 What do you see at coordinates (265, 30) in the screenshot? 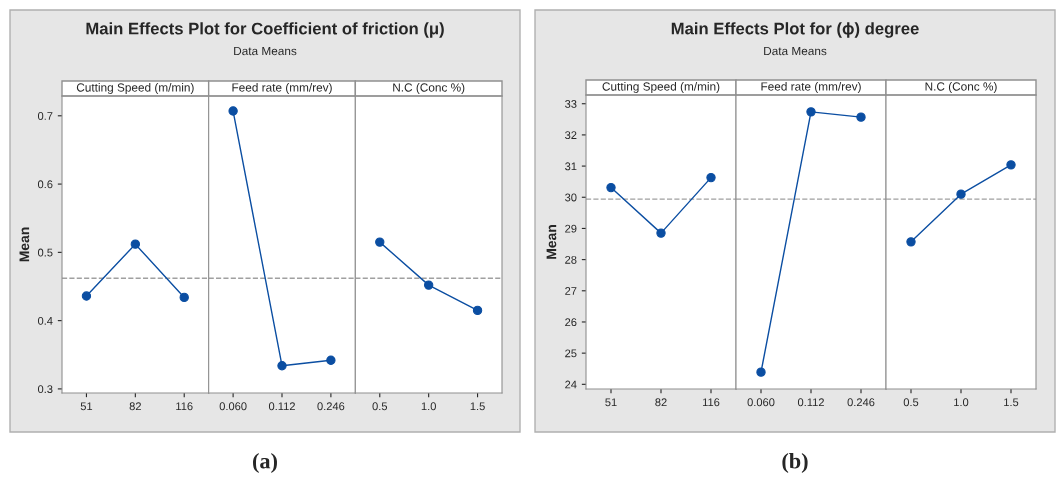
I see `text: Main Effects Plot for Coefficient of friction (μ)` at bounding box center [265, 30].